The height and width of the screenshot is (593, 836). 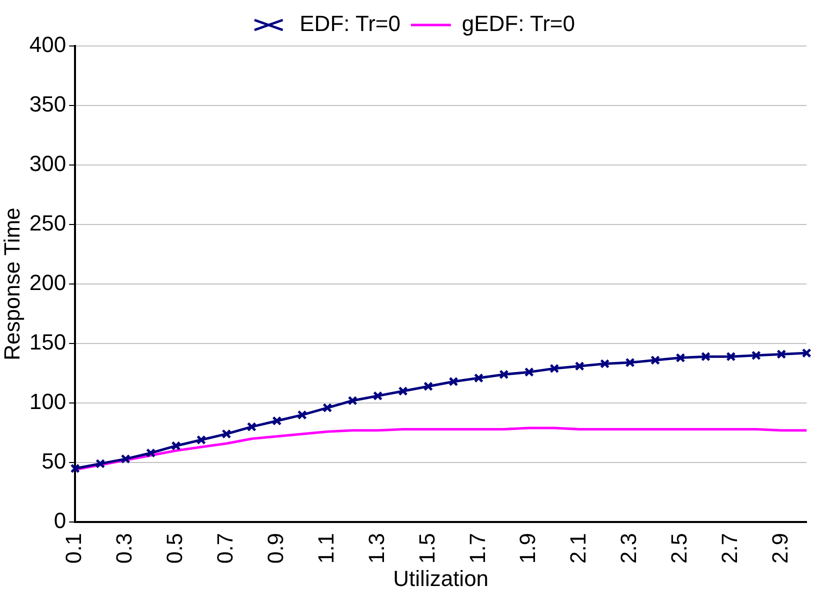 I want to click on x-tick-label: 1.9, so click(x=527, y=548).